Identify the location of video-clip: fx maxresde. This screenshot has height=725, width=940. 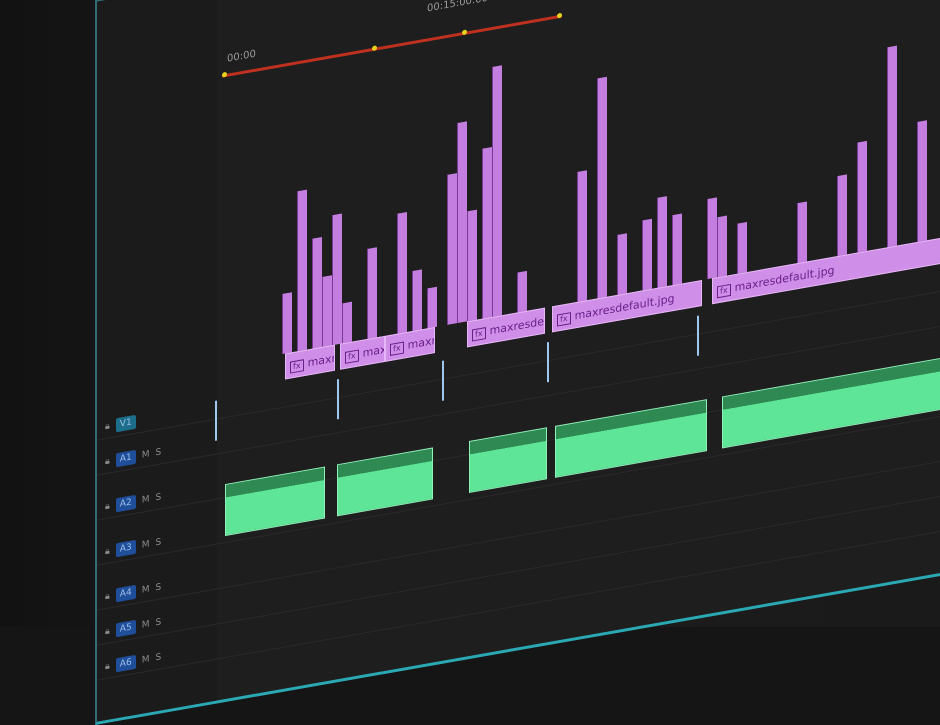
(506, 327).